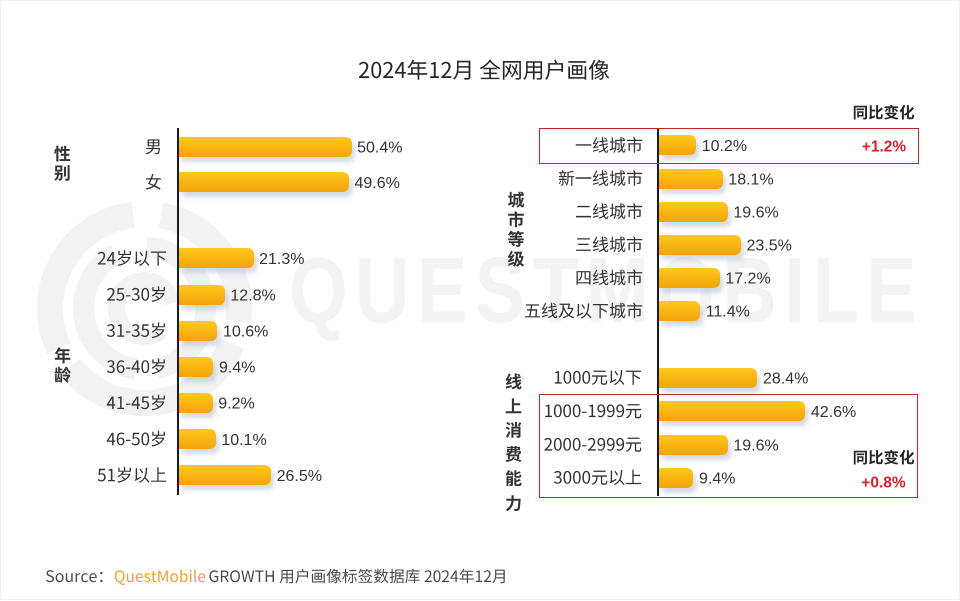  What do you see at coordinates (884, 146) in the screenshot?
I see `svg-text: +1.2%` at bounding box center [884, 146].